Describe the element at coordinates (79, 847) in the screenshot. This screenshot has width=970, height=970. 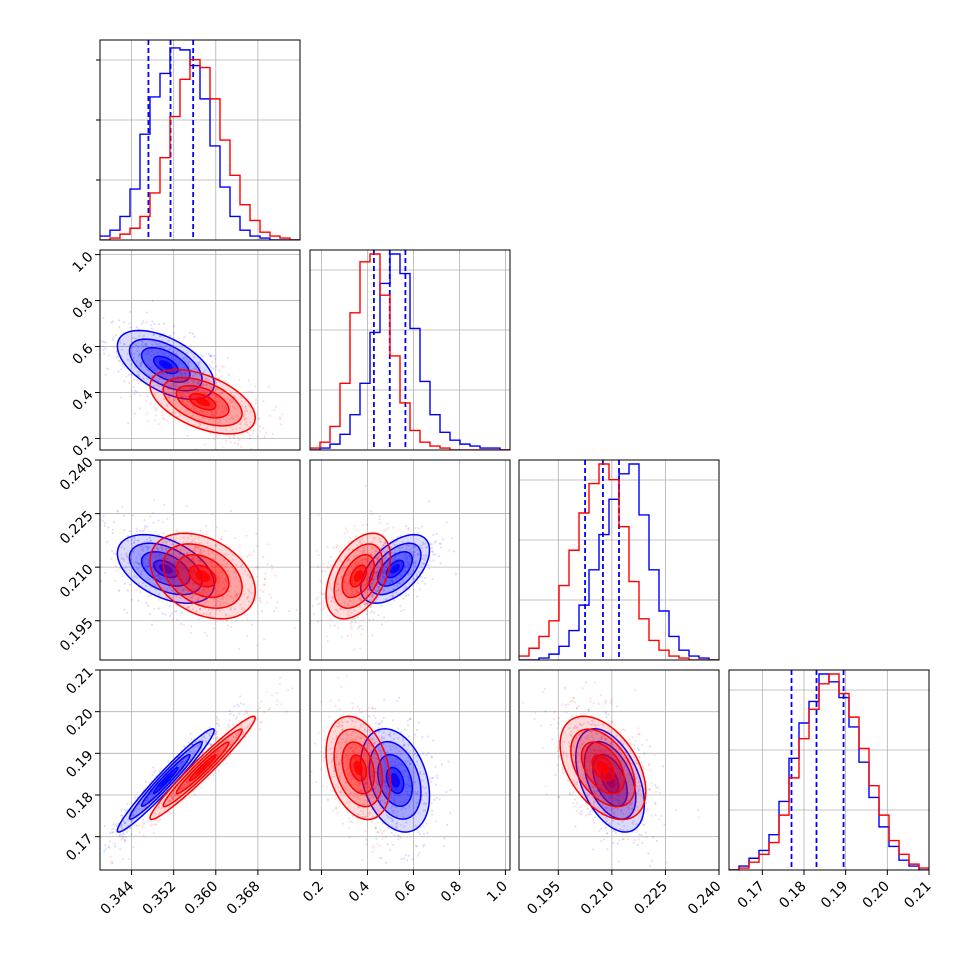
I see `y-tick-label: 0.17` at that location.